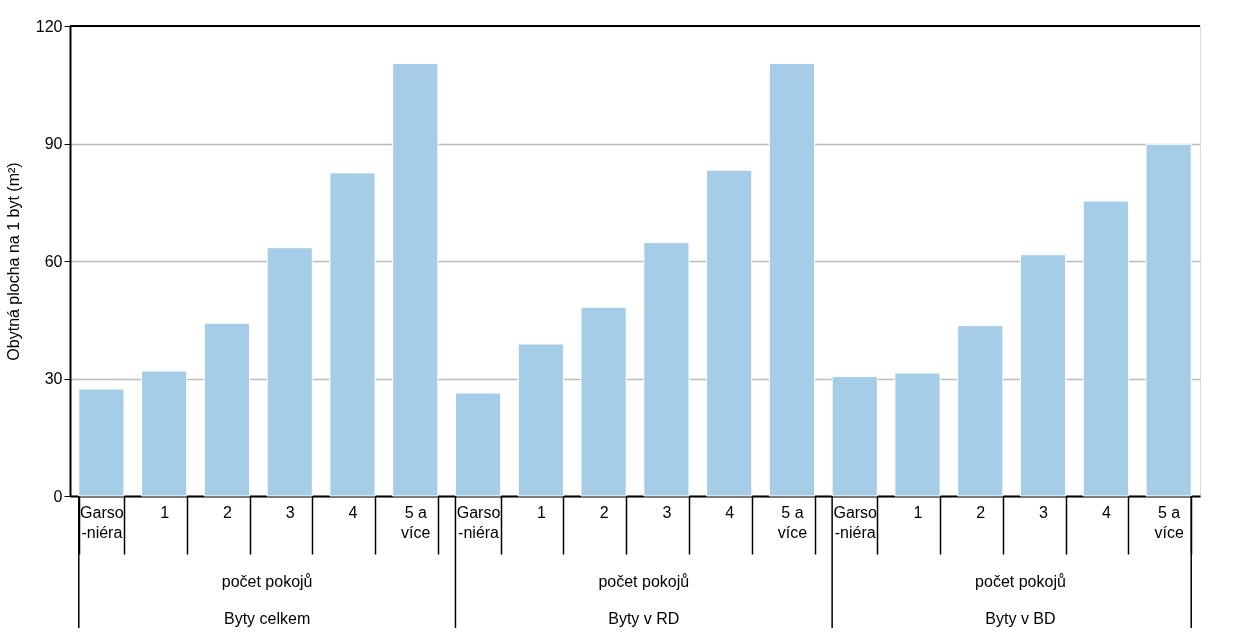  I want to click on y-tick-label: 30, so click(53, 378).